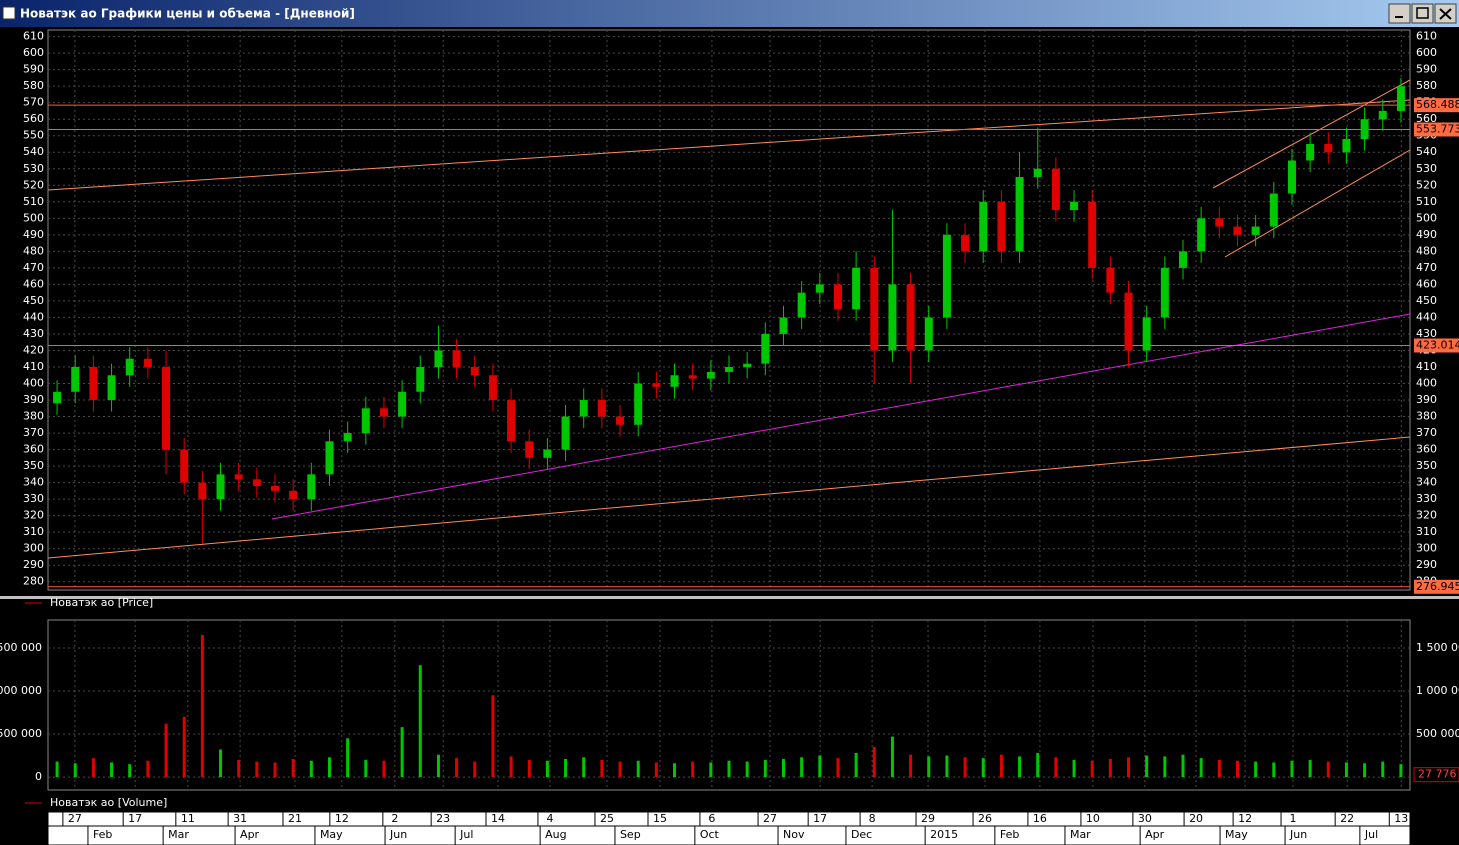 Image resolution: width=1459 pixels, height=845 pixels. What do you see at coordinates (188, 818) in the screenshot?
I see `x-tick-label: 11` at bounding box center [188, 818].